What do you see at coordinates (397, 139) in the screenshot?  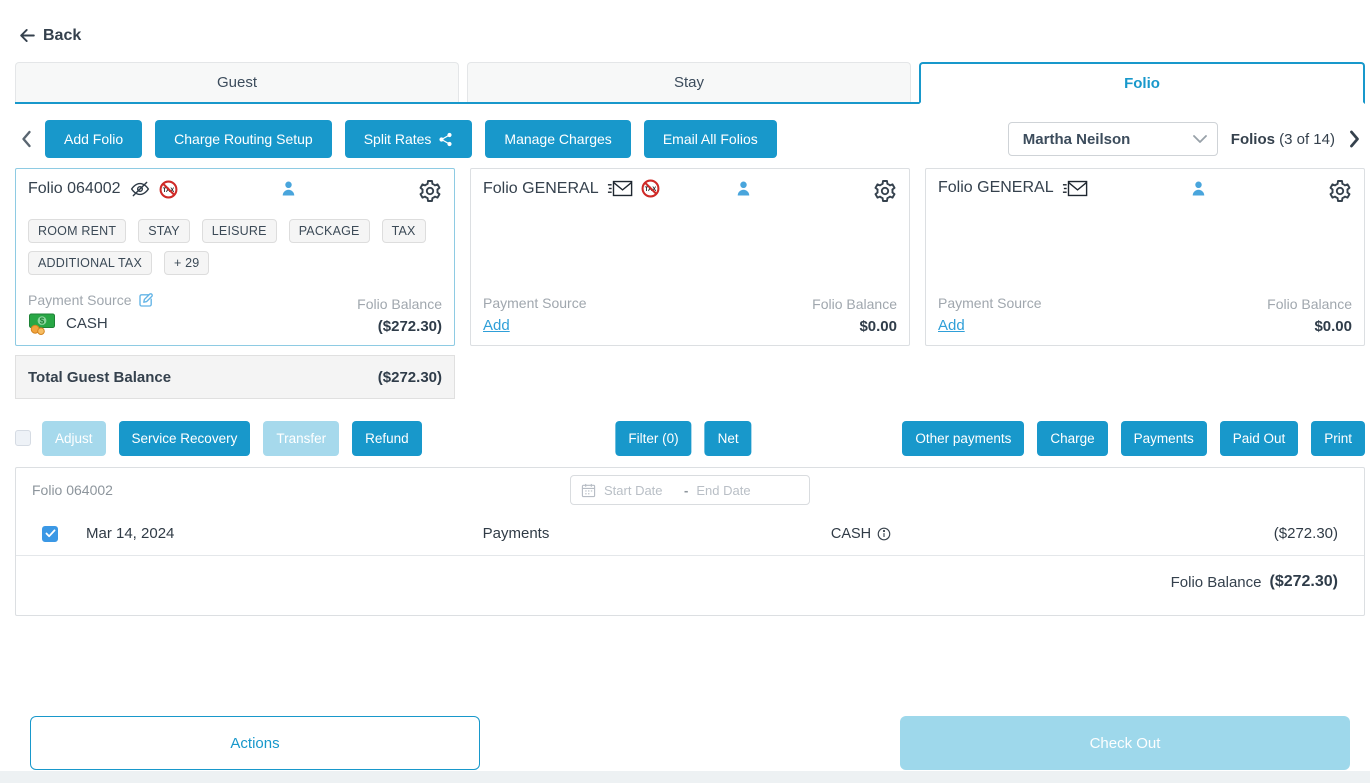 I see `split-rates-label: Split Rates` at bounding box center [397, 139].